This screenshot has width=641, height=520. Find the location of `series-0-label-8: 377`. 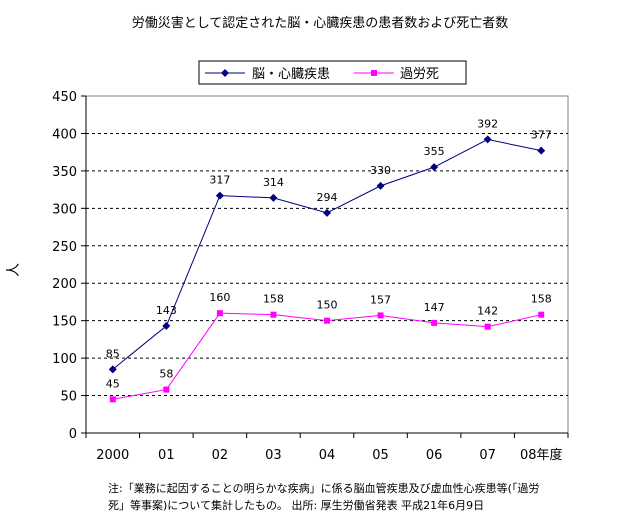

series-0-label-8: 377 is located at coordinates (541, 135).